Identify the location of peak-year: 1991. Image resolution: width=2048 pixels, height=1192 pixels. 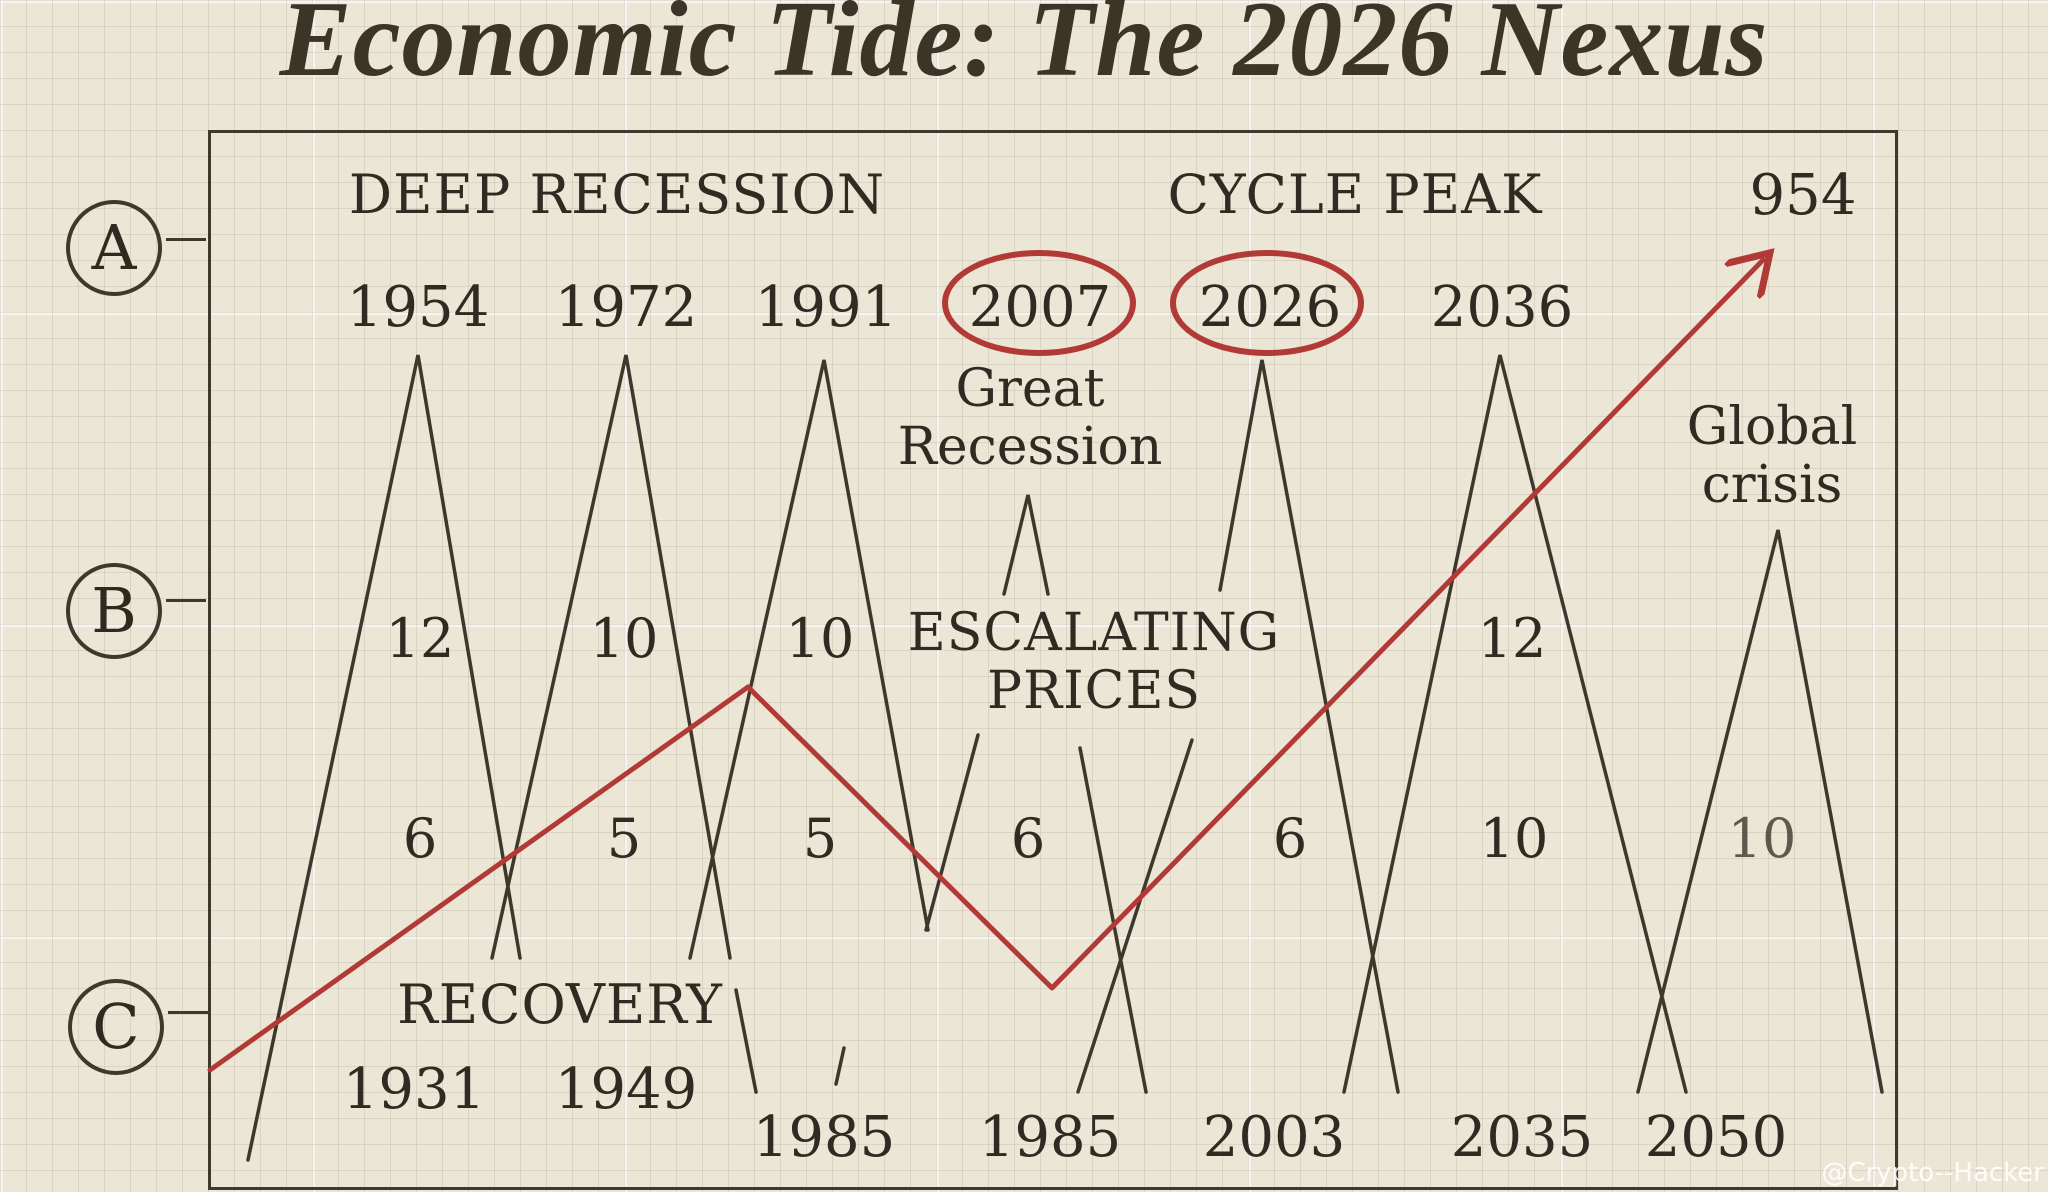
(826, 307).